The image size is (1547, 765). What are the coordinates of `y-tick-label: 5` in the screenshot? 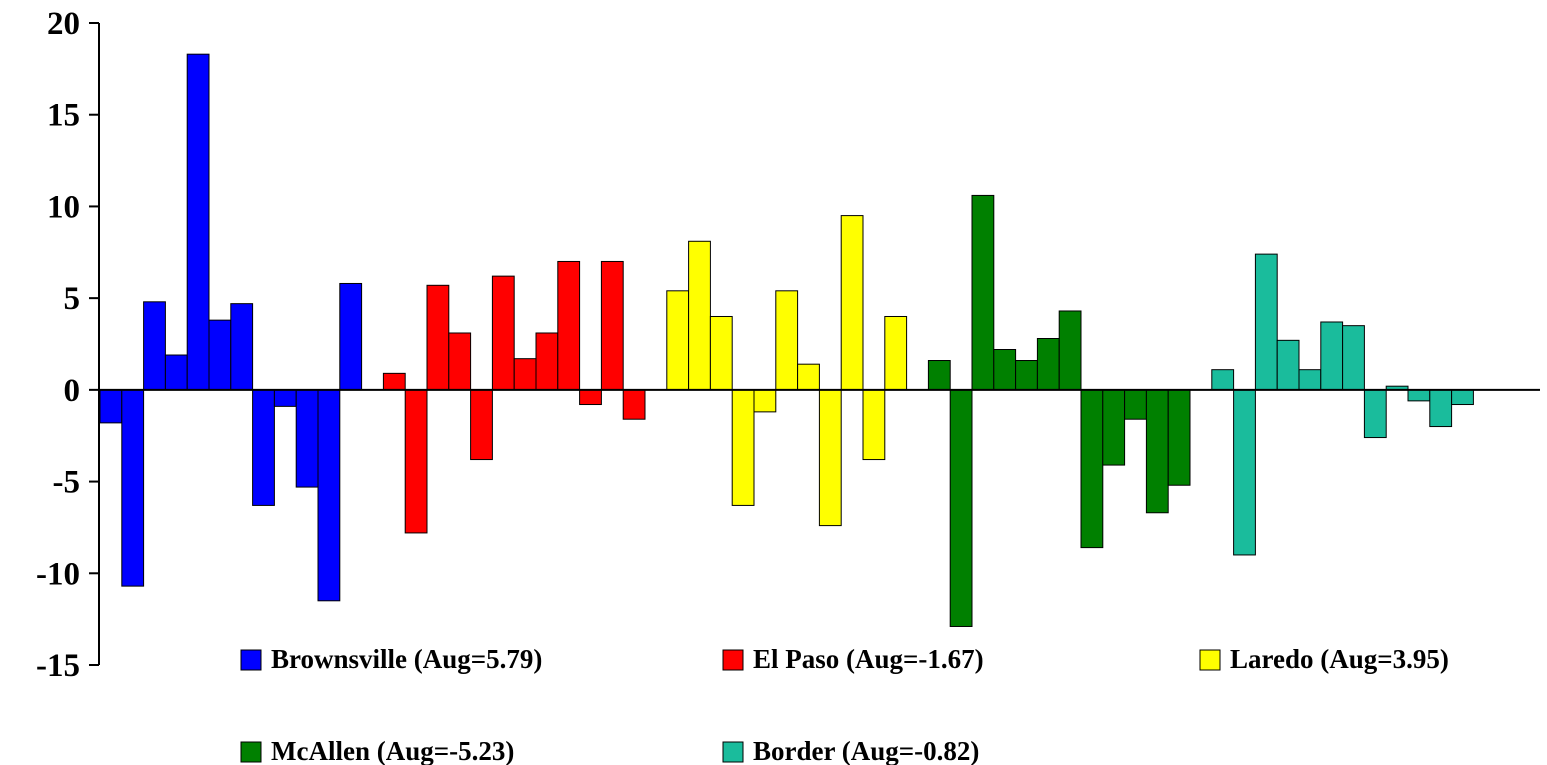 It's located at (72, 299).